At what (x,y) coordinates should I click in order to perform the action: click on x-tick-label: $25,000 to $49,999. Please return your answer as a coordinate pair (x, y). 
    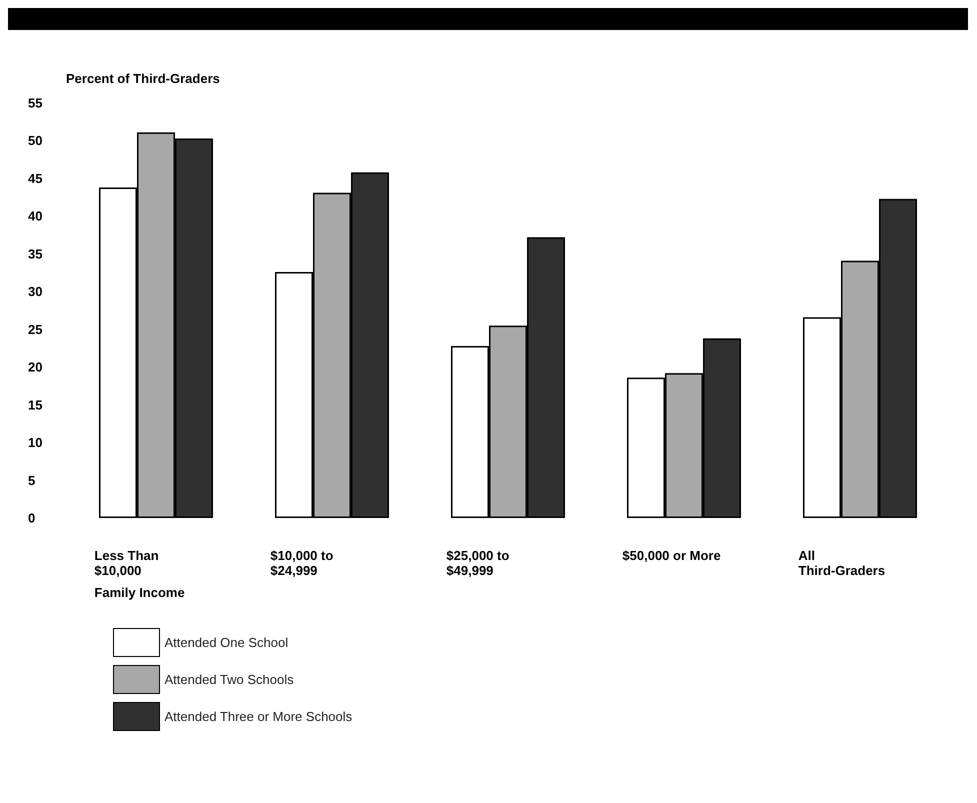
    Looking at the image, I should click on (478, 563).